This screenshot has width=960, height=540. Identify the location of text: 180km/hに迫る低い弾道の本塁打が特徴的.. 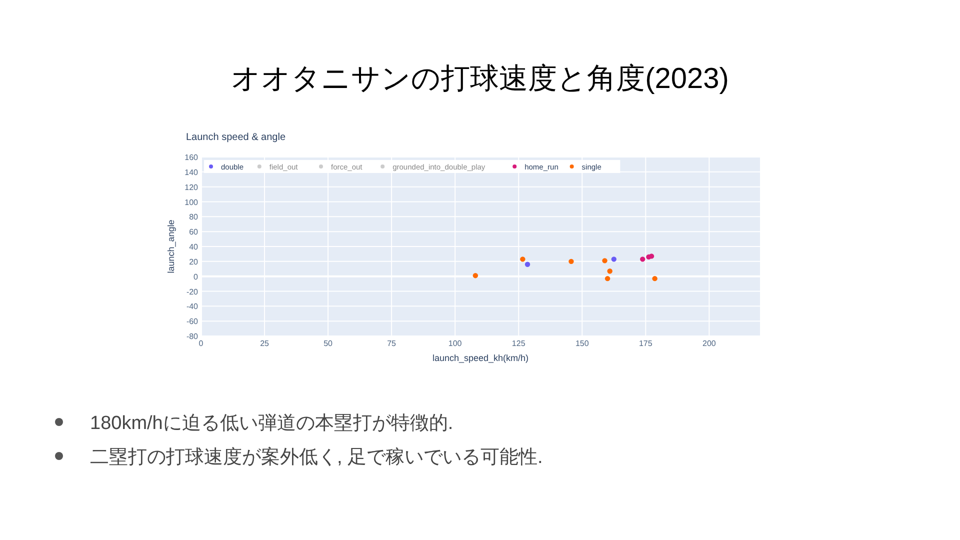
(272, 423).